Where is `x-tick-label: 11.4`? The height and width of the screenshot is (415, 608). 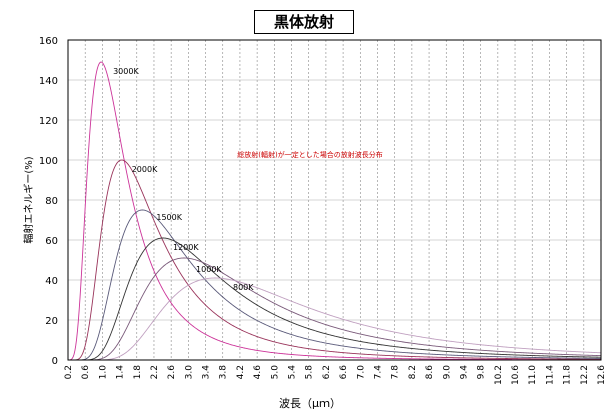 x-tick-label: 11.4 is located at coordinates (550, 375).